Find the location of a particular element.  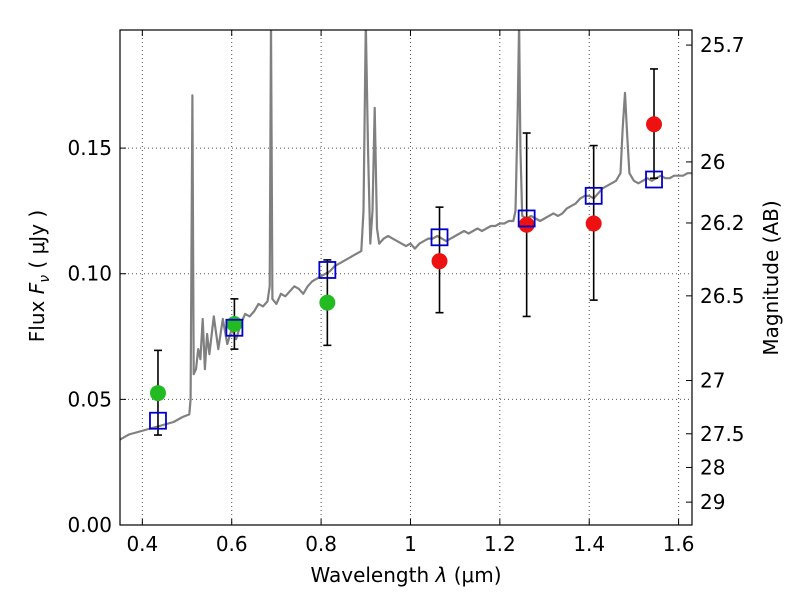

magnitude-tick-label: 27.5 is located at coordinates (722, 434).